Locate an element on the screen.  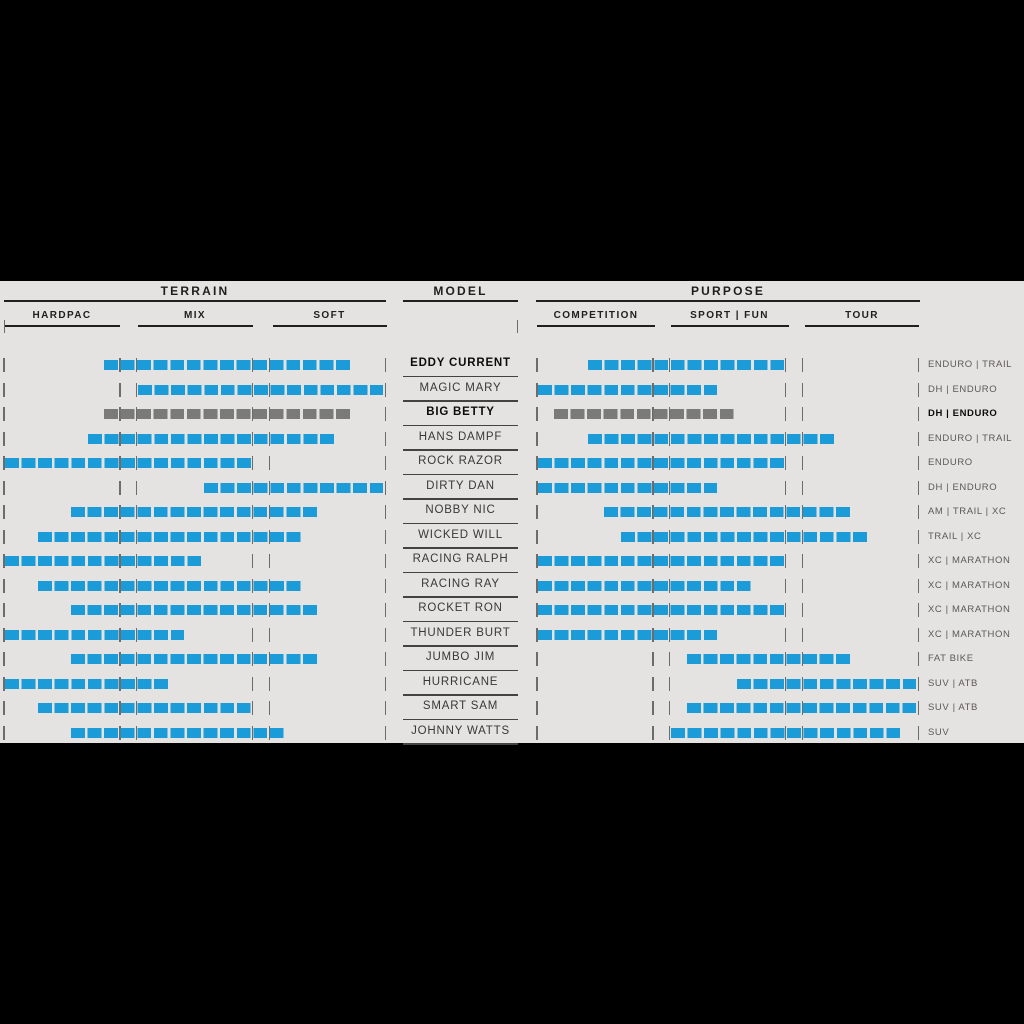
category-label: SUV is located at coordinates (939, 732).